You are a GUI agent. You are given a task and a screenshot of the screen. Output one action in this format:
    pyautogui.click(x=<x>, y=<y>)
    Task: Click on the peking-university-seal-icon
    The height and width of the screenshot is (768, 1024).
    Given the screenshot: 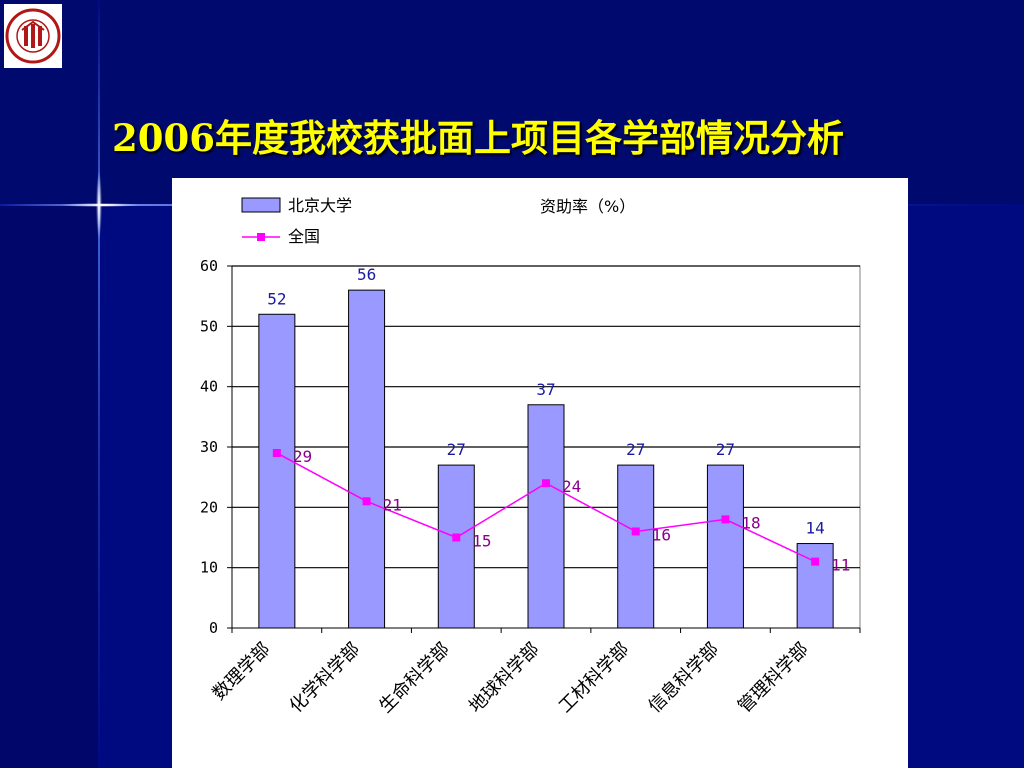 What is the action you would take?
    pyautogui.click(x=33, y=36)
    